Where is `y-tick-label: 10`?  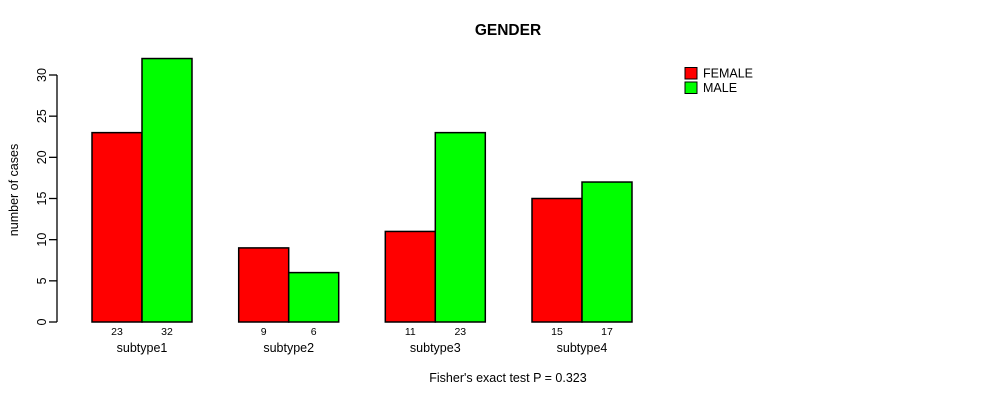
y-tick-label: 10 is located at coordinates (42, 240).